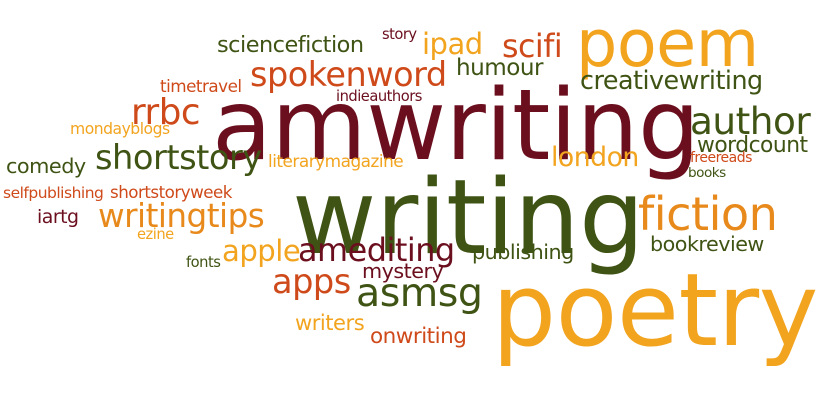 Image resolution: width=824 pixels, height=401 pixels. What do you see at coordinates (261, 251) in the screenshot?
I see `word-apple: apple` at bounding box center [261, 251].